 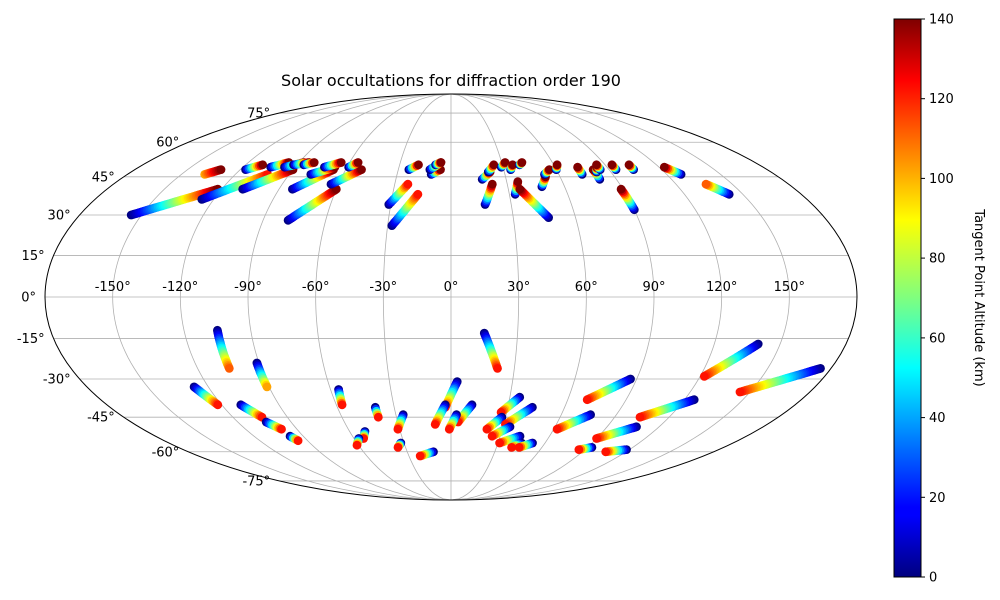 I want to click on latitude-tick-label: -15°, so click(x=31, y=339).